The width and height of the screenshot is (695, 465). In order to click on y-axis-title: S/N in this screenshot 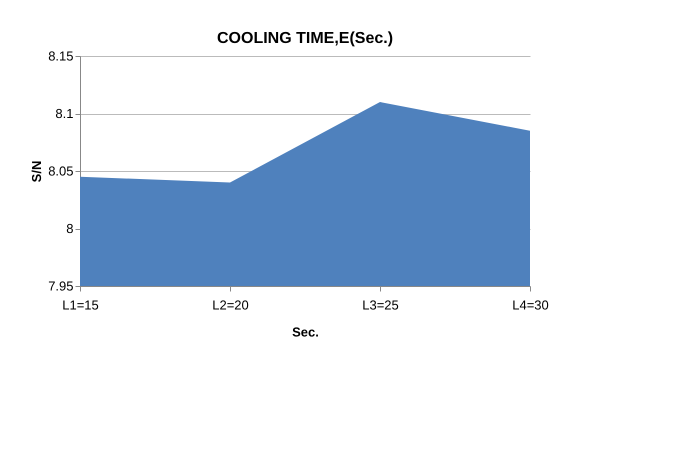, I will do `click(36, 171)`.